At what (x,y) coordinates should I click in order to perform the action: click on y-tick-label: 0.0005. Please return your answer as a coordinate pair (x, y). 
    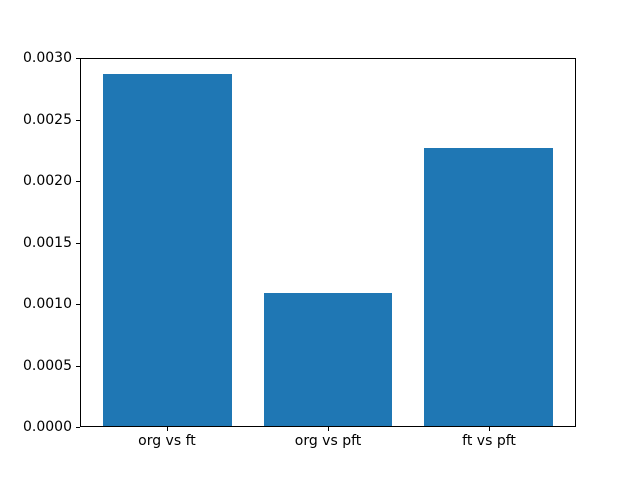
    Looking at the image, I should click on (47, 365).